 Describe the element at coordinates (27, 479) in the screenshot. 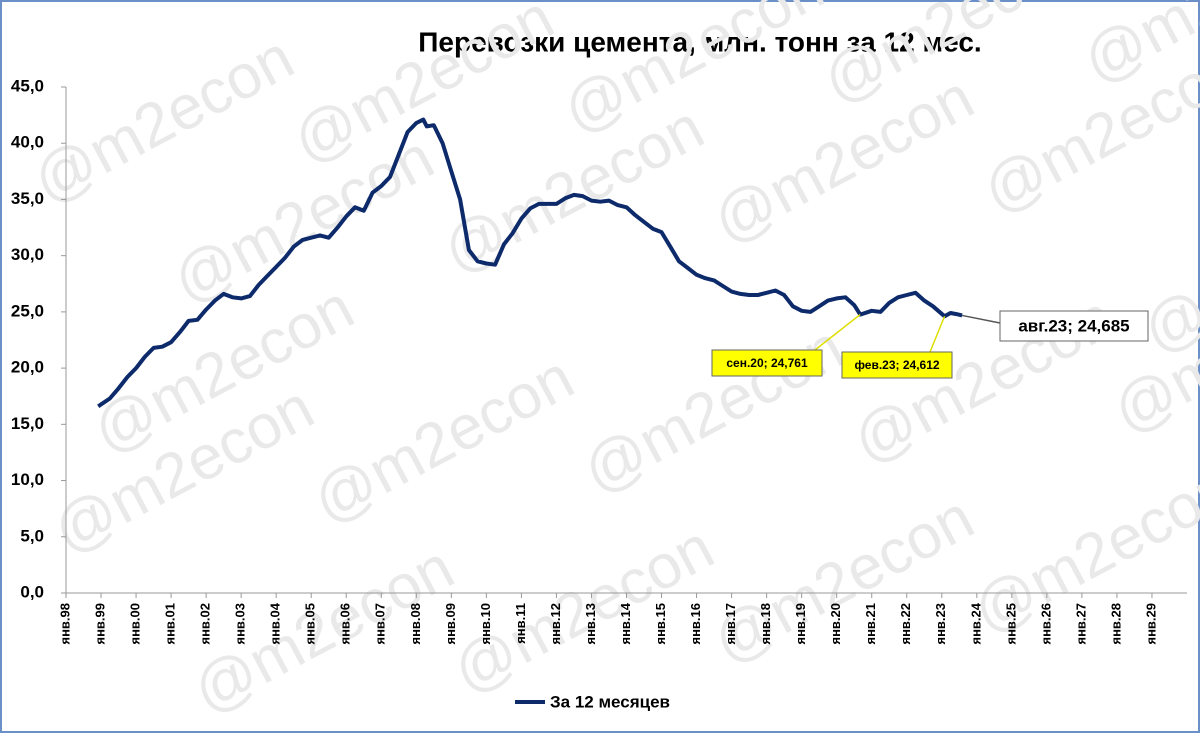

I see `y-tick-label: 10,0` at that location.